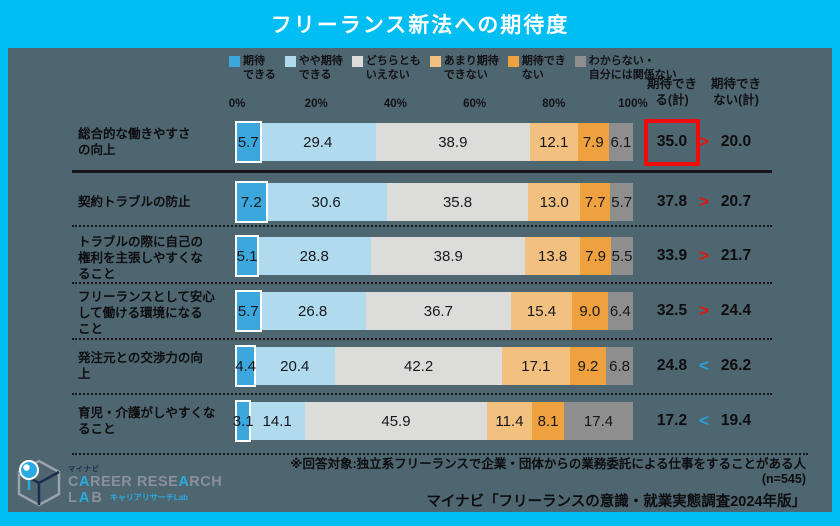 The image size is (840, 526). What do you see at coordinates (672, 420) in the screenshot?
I see `positive-total: 17.2` at bounding box center [672, 420].